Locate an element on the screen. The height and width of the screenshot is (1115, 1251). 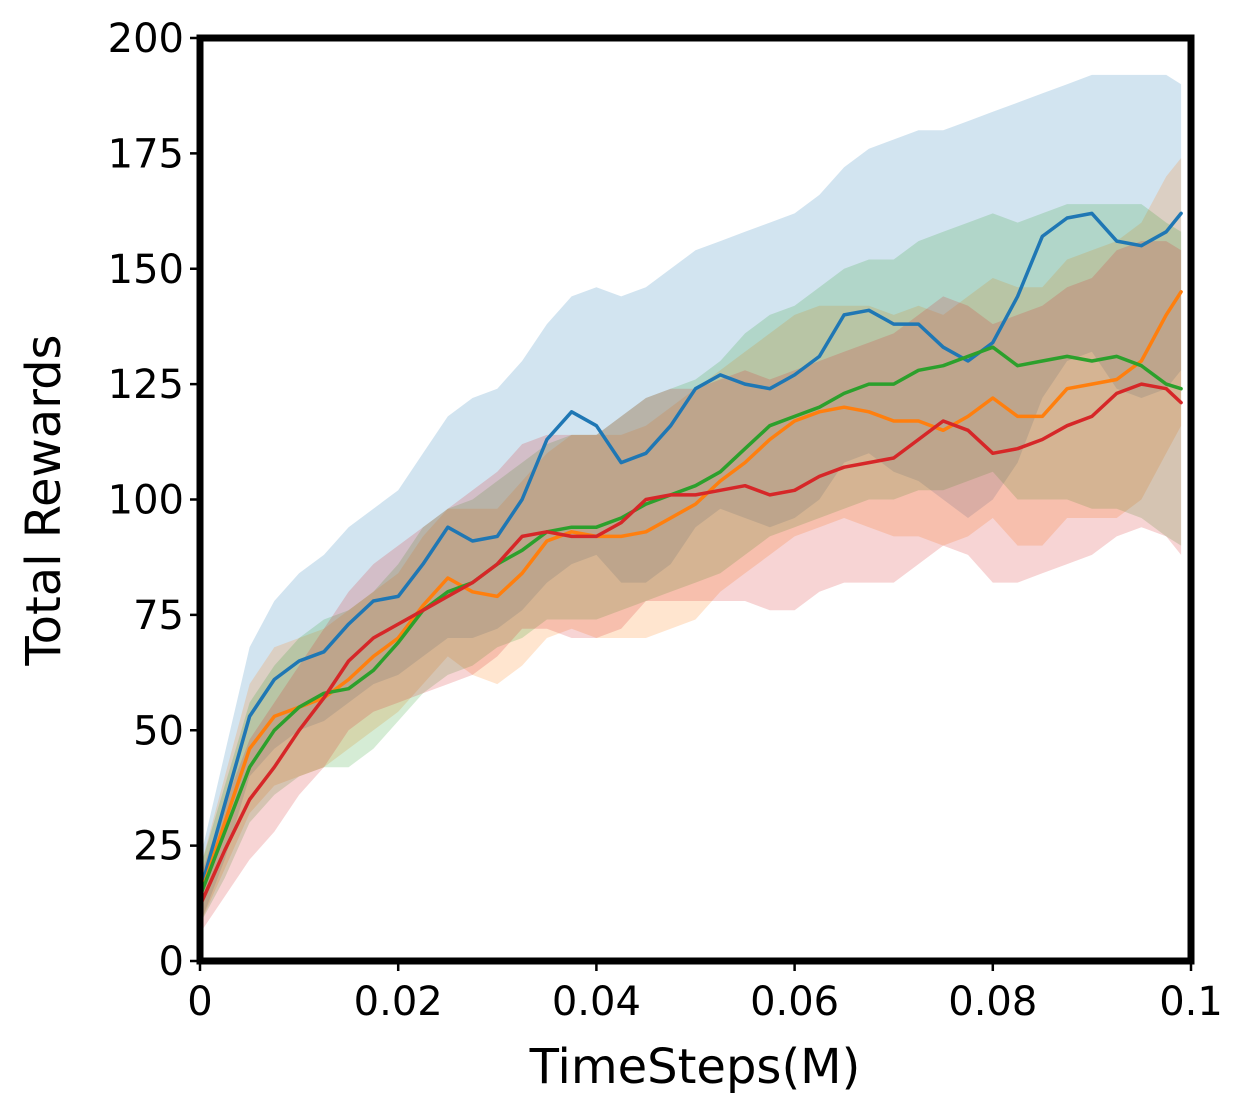
x-ticks: 0 0.02 0.04 0.06 0.08 0.1 is located at coordinates (705, 993).